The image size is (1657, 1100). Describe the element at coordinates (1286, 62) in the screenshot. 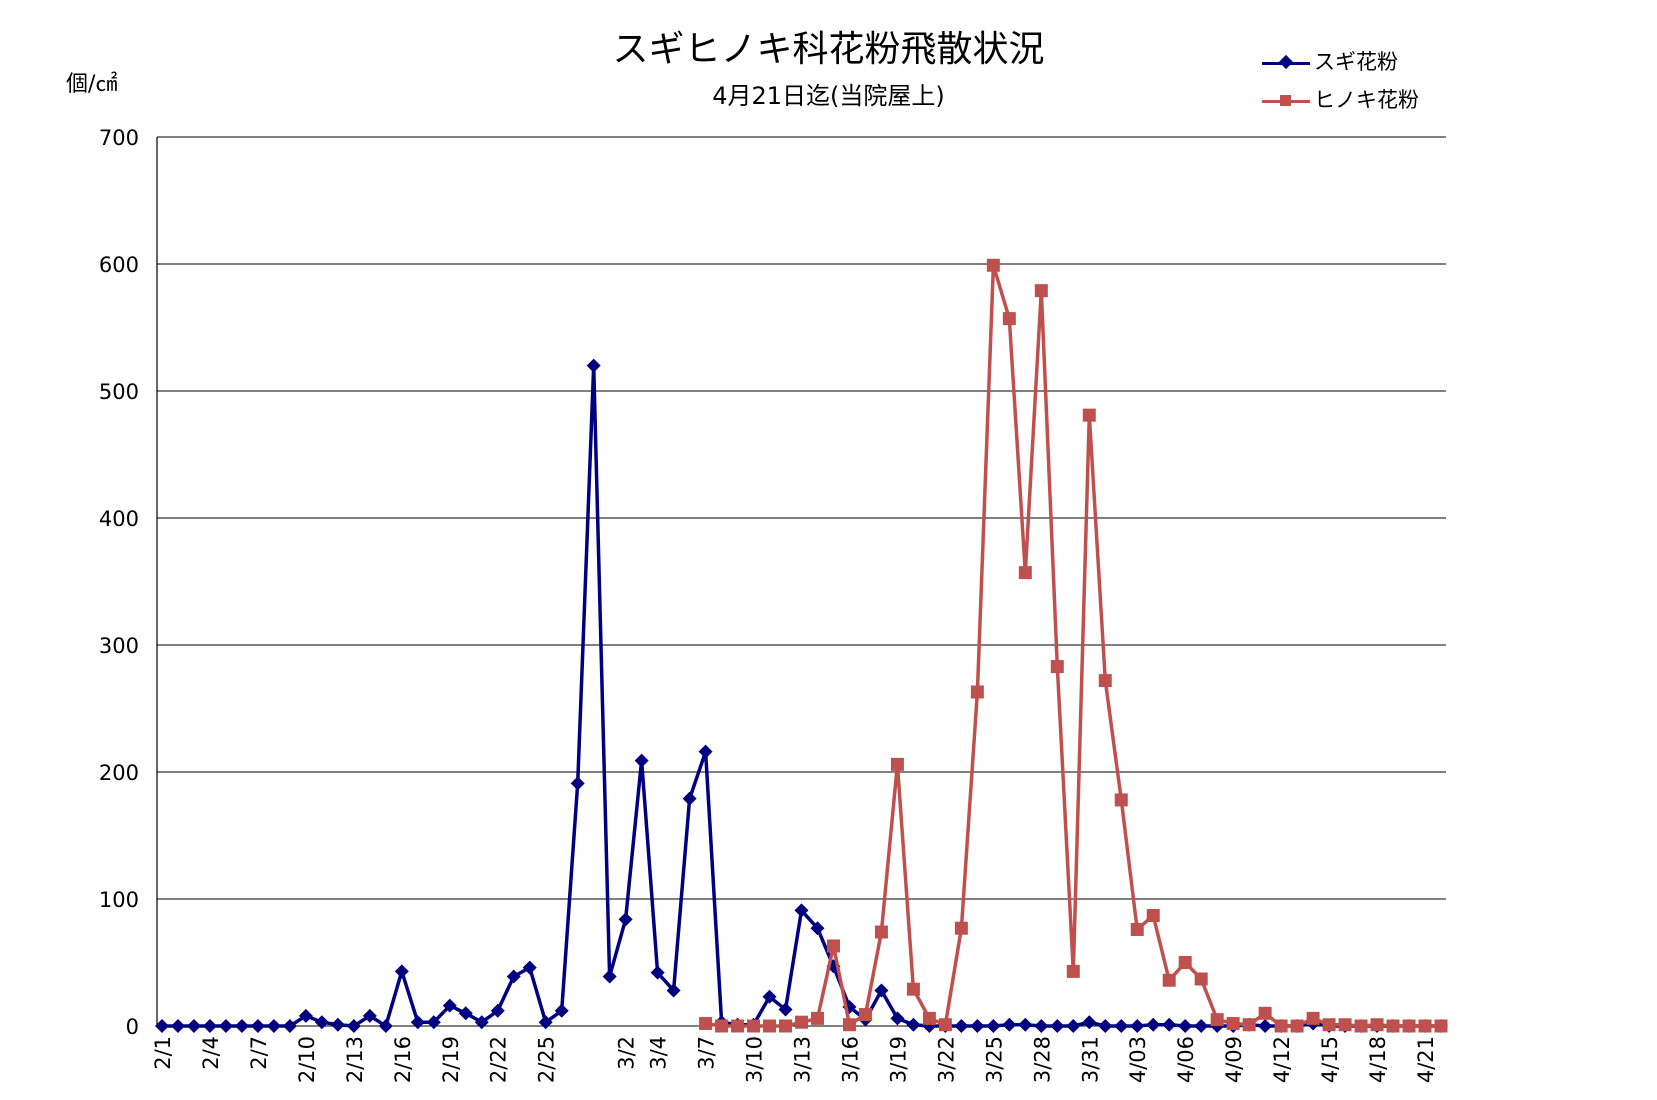

I see `legend-swatch-sugi` at that location.